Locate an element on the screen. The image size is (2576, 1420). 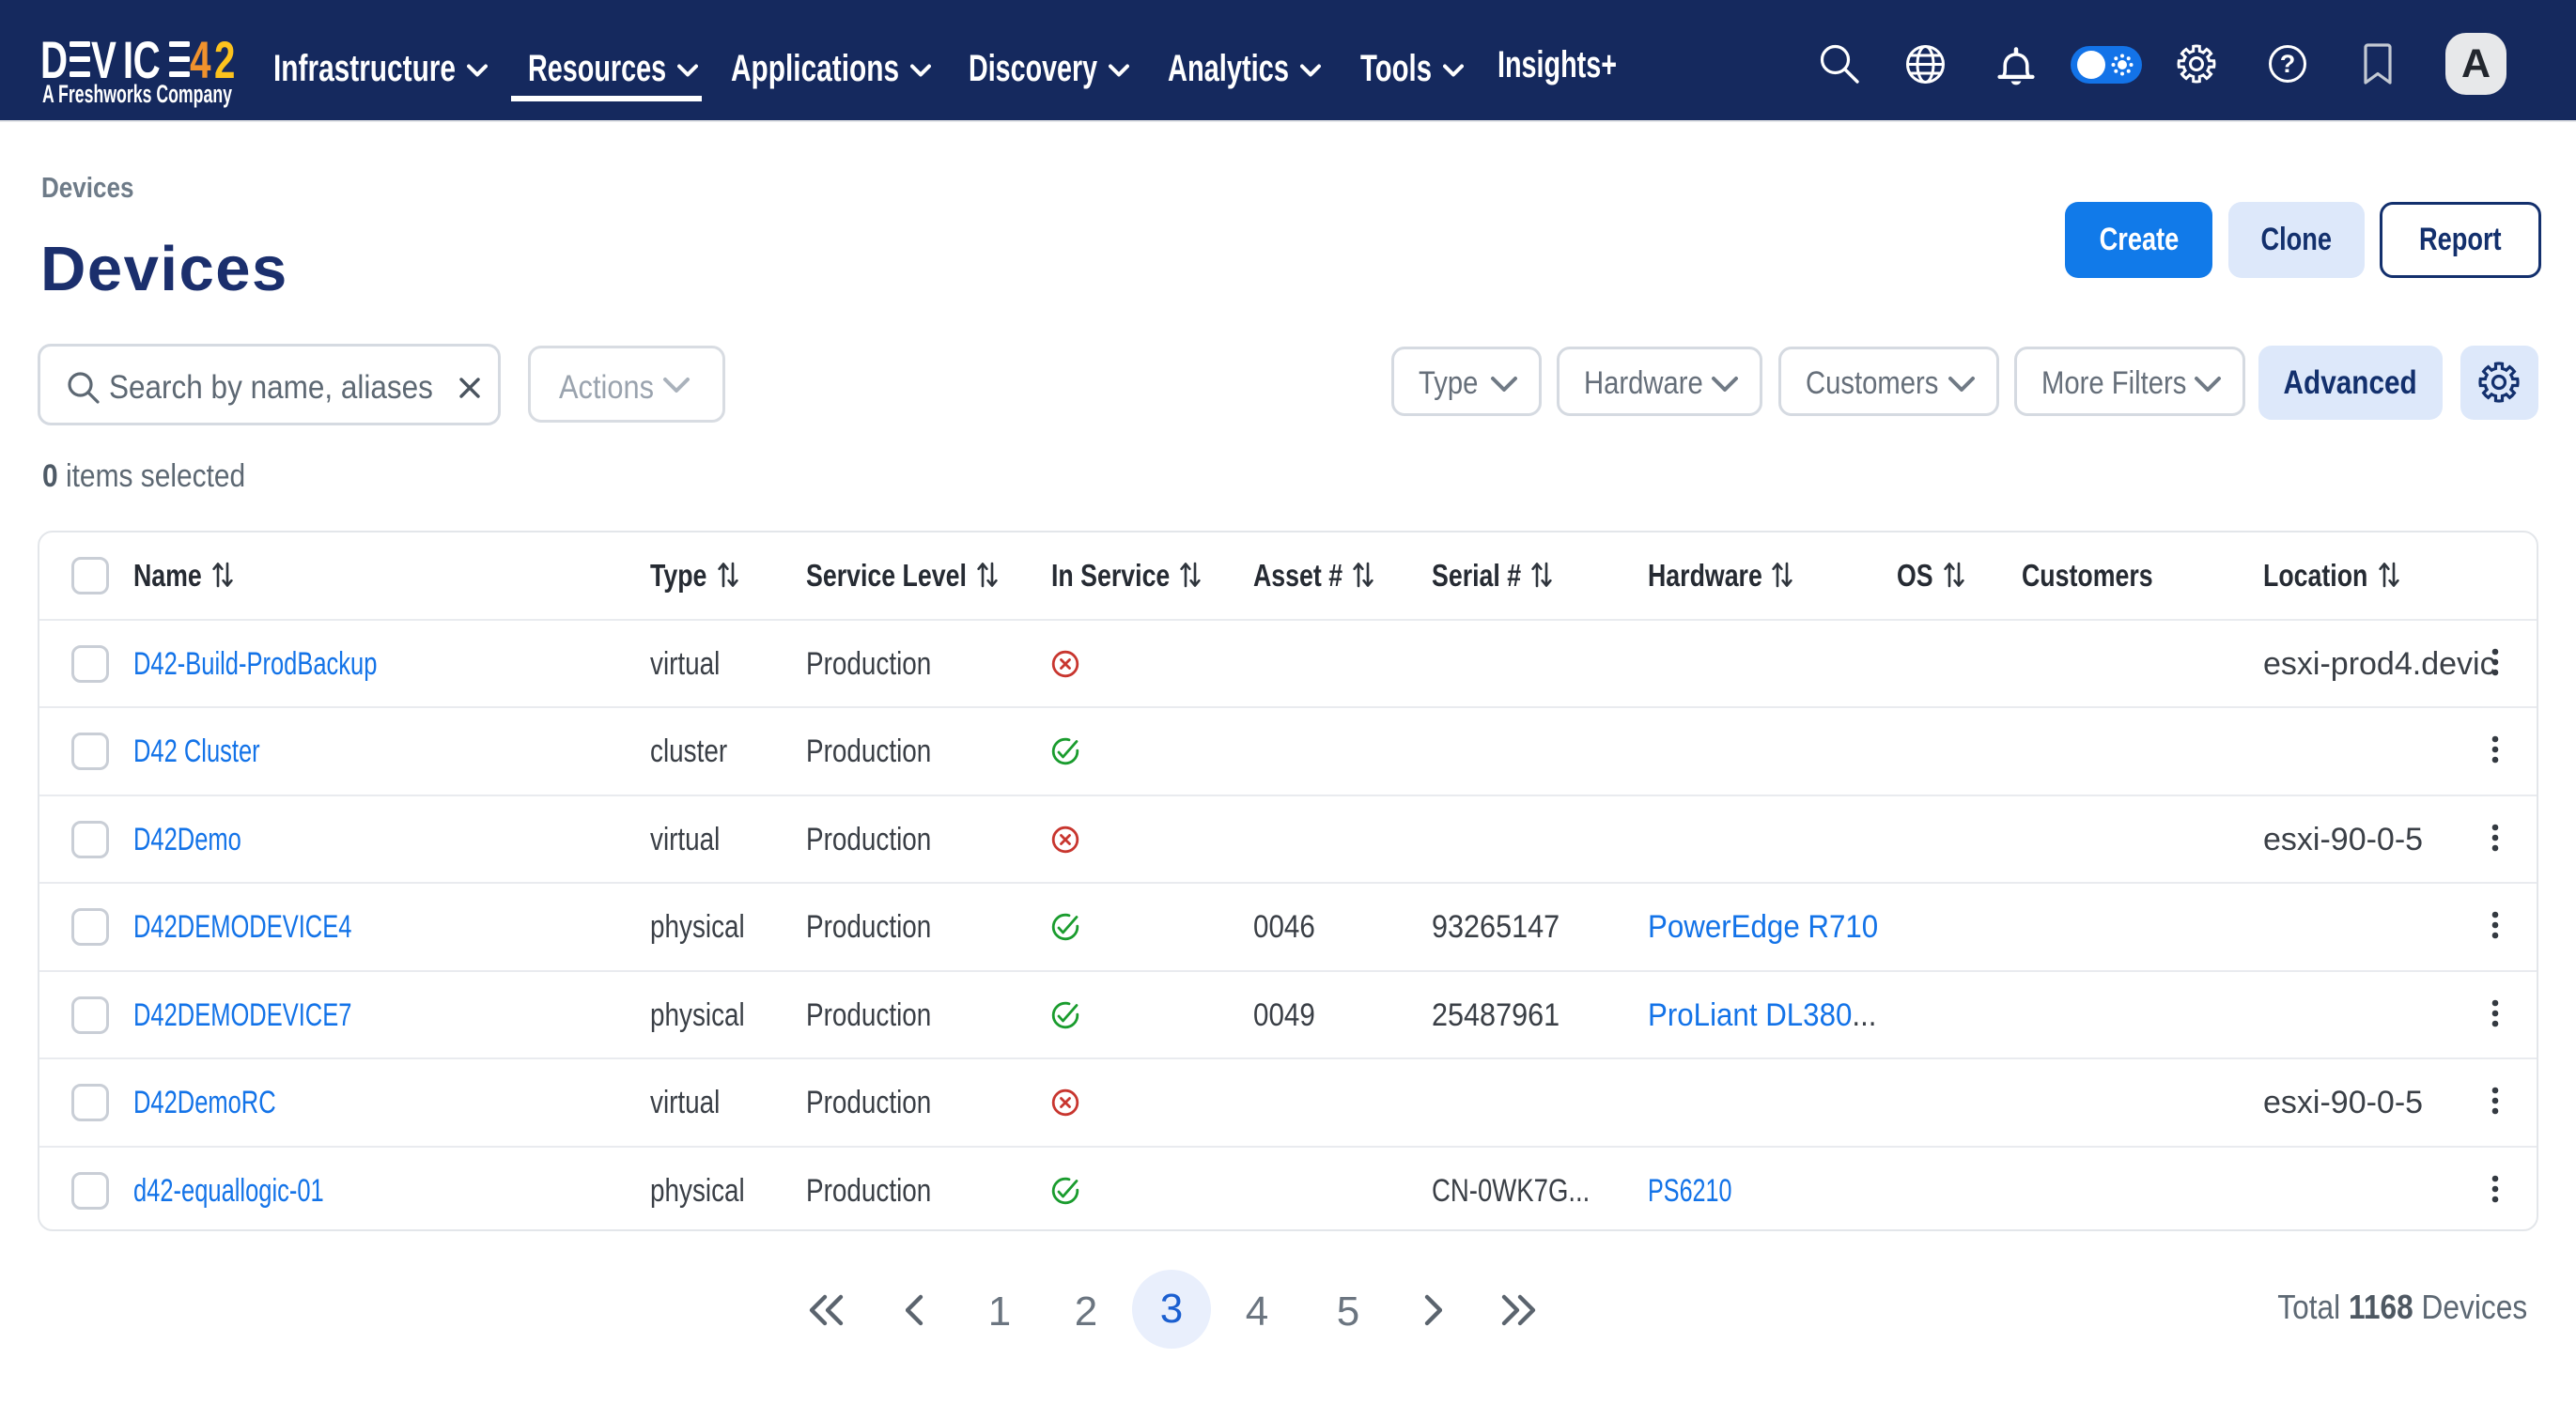
svg-text: 2 is located at coordinates (224, 64).